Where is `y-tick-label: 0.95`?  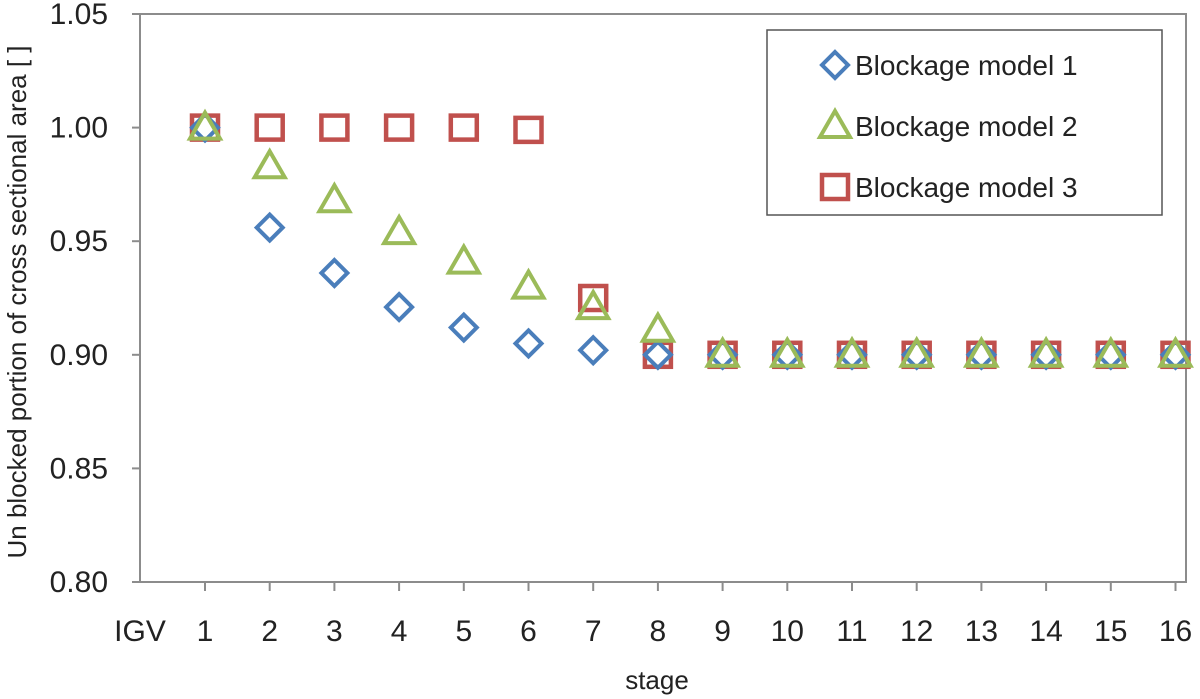
y-tick-label: 0.95 is located at coordinates (79, 241).